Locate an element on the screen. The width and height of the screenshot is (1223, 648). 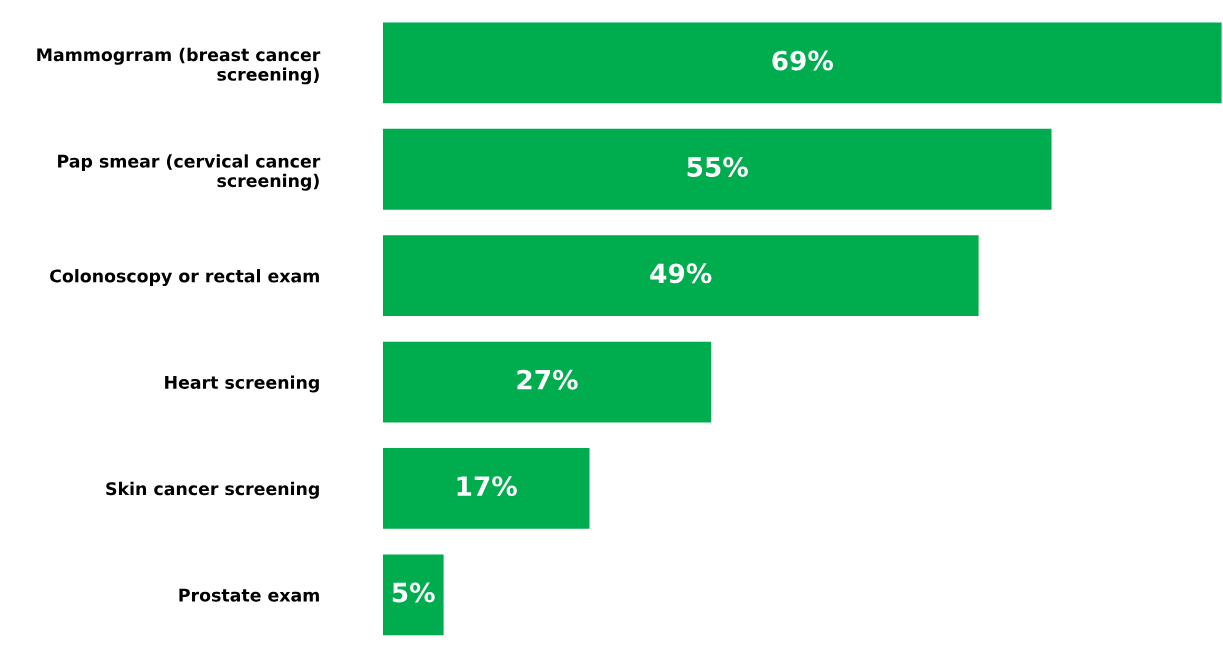
data-label: 5% is located at coordinates (413, 592).